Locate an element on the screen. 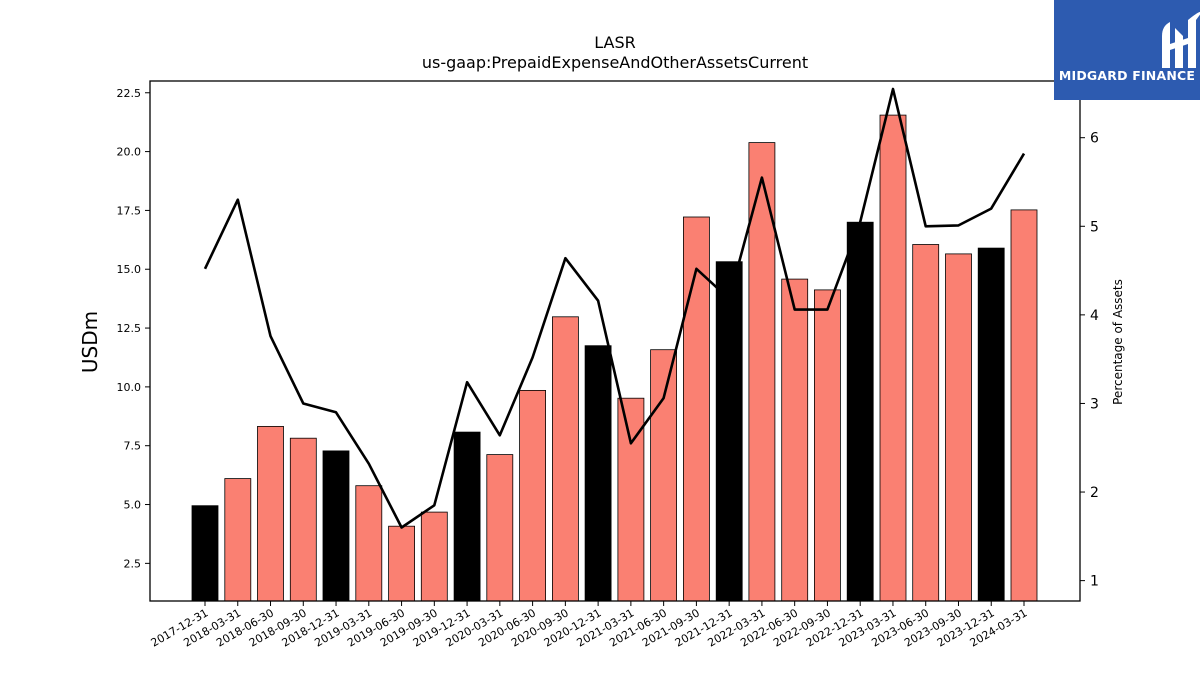  y-axis-ticks: 2.5 5.0 7.5 10.0 12.5 15.0 17.5 20.0 22.5 is located at coordinates (133, 328).